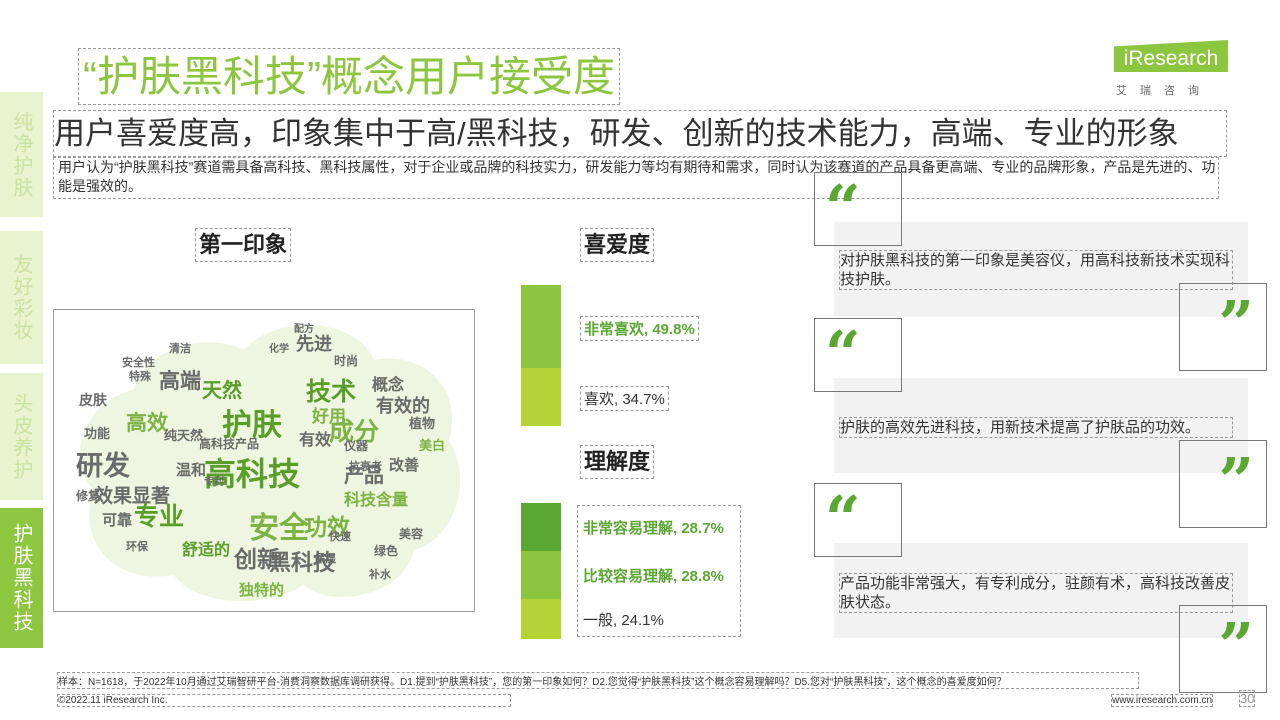 The image size is (1280, 720). I want to click on understanding-labels-frame, so click(659, 571).